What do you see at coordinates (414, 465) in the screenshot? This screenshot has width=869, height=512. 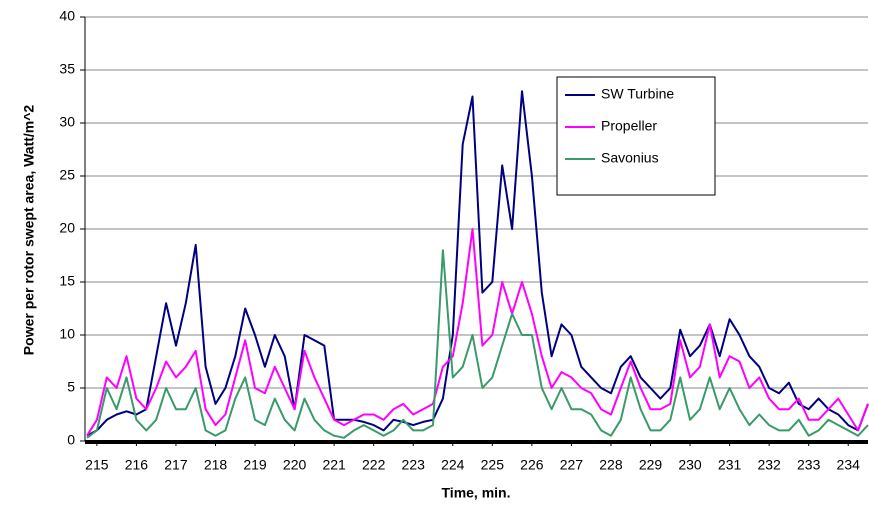 I see `x-tick-label: 223` at bounding box center [414, 465].